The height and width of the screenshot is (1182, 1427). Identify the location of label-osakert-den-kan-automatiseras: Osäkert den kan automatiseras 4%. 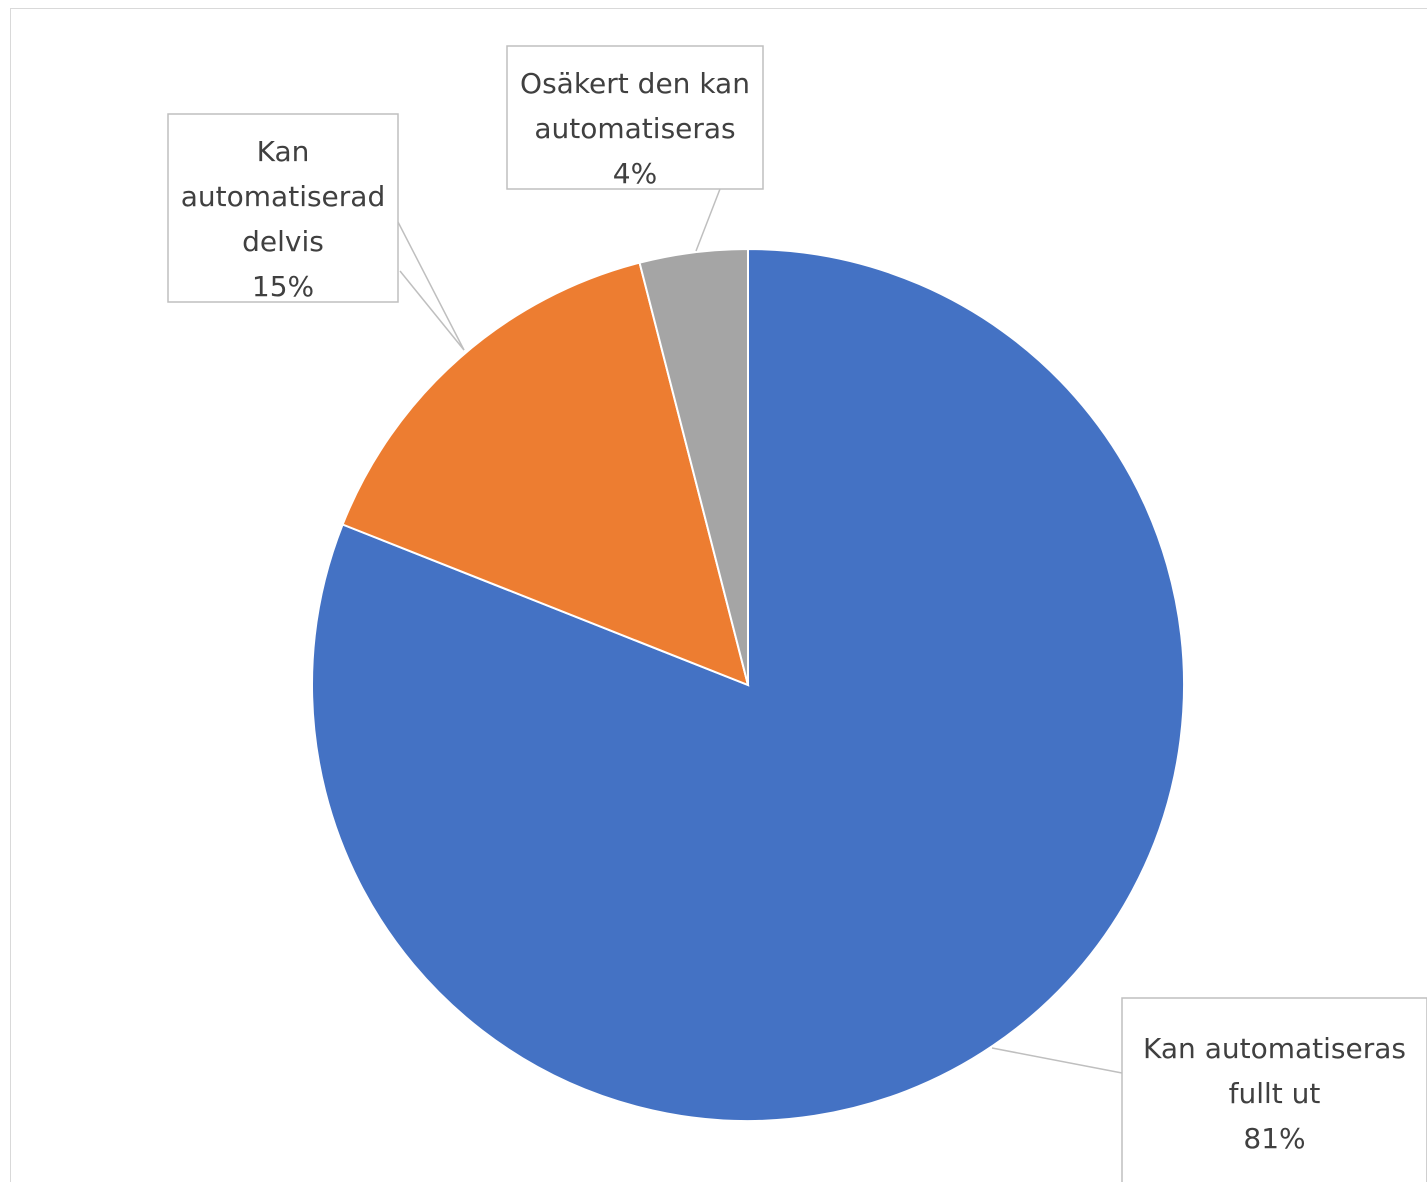
(635, 148).